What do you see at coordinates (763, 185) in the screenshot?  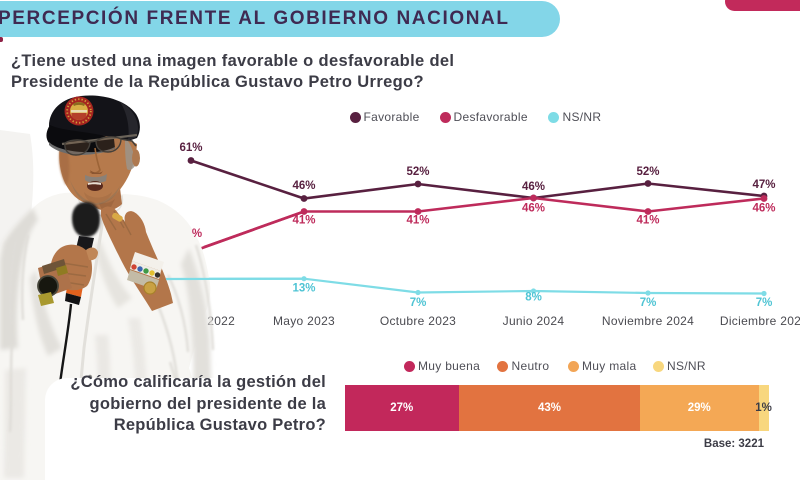 I see `svg-text: 47%` at bounding box center [763, 185].